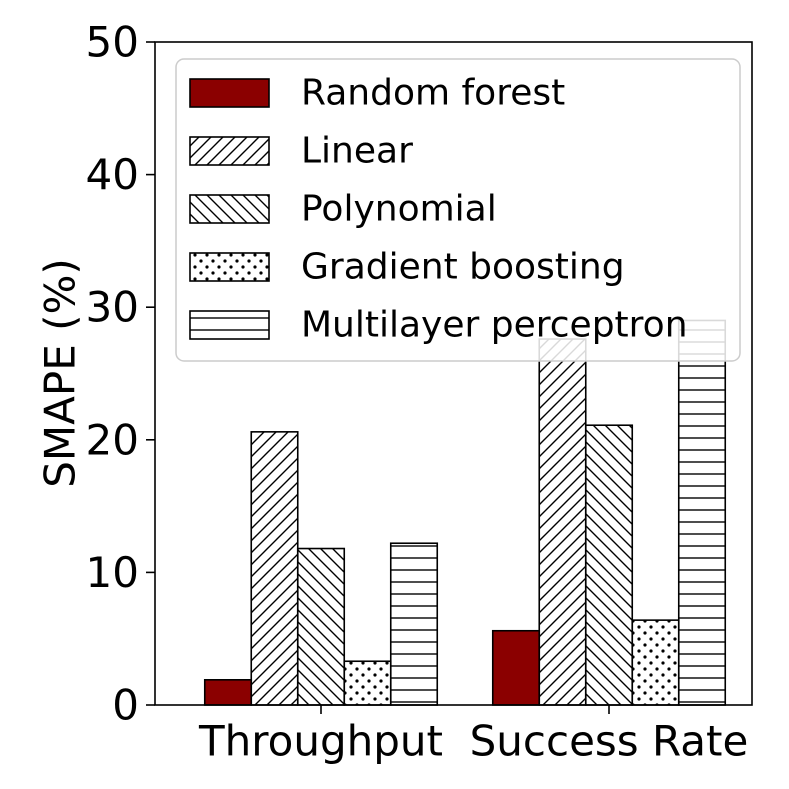 The width and height of the screenshot is (789, 789). What do you see at coordinates (229, 151) in the screenshot?
I see `legend-swatch-linear` at bounding box center [229, 151].